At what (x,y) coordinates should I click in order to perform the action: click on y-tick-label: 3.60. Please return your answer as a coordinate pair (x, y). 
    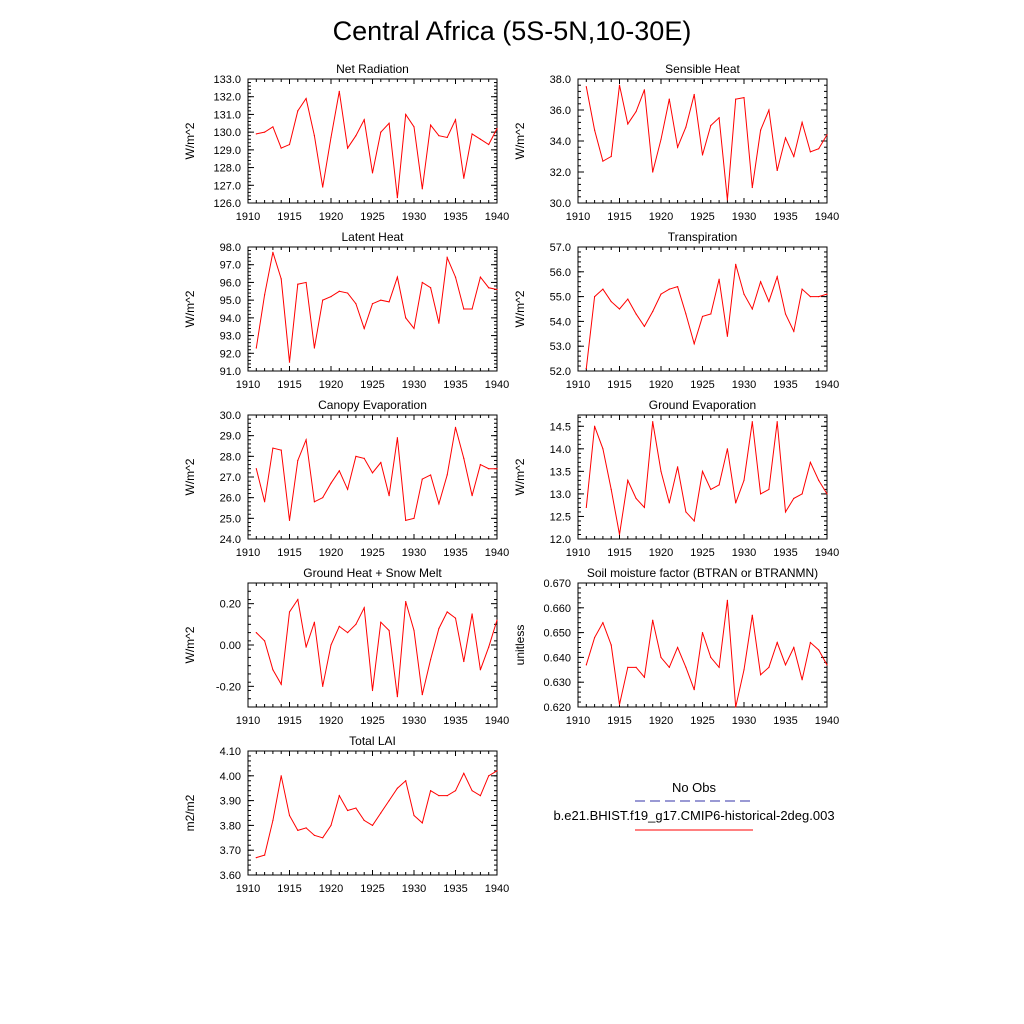
    Looking at the image, I should click on (230, 876).